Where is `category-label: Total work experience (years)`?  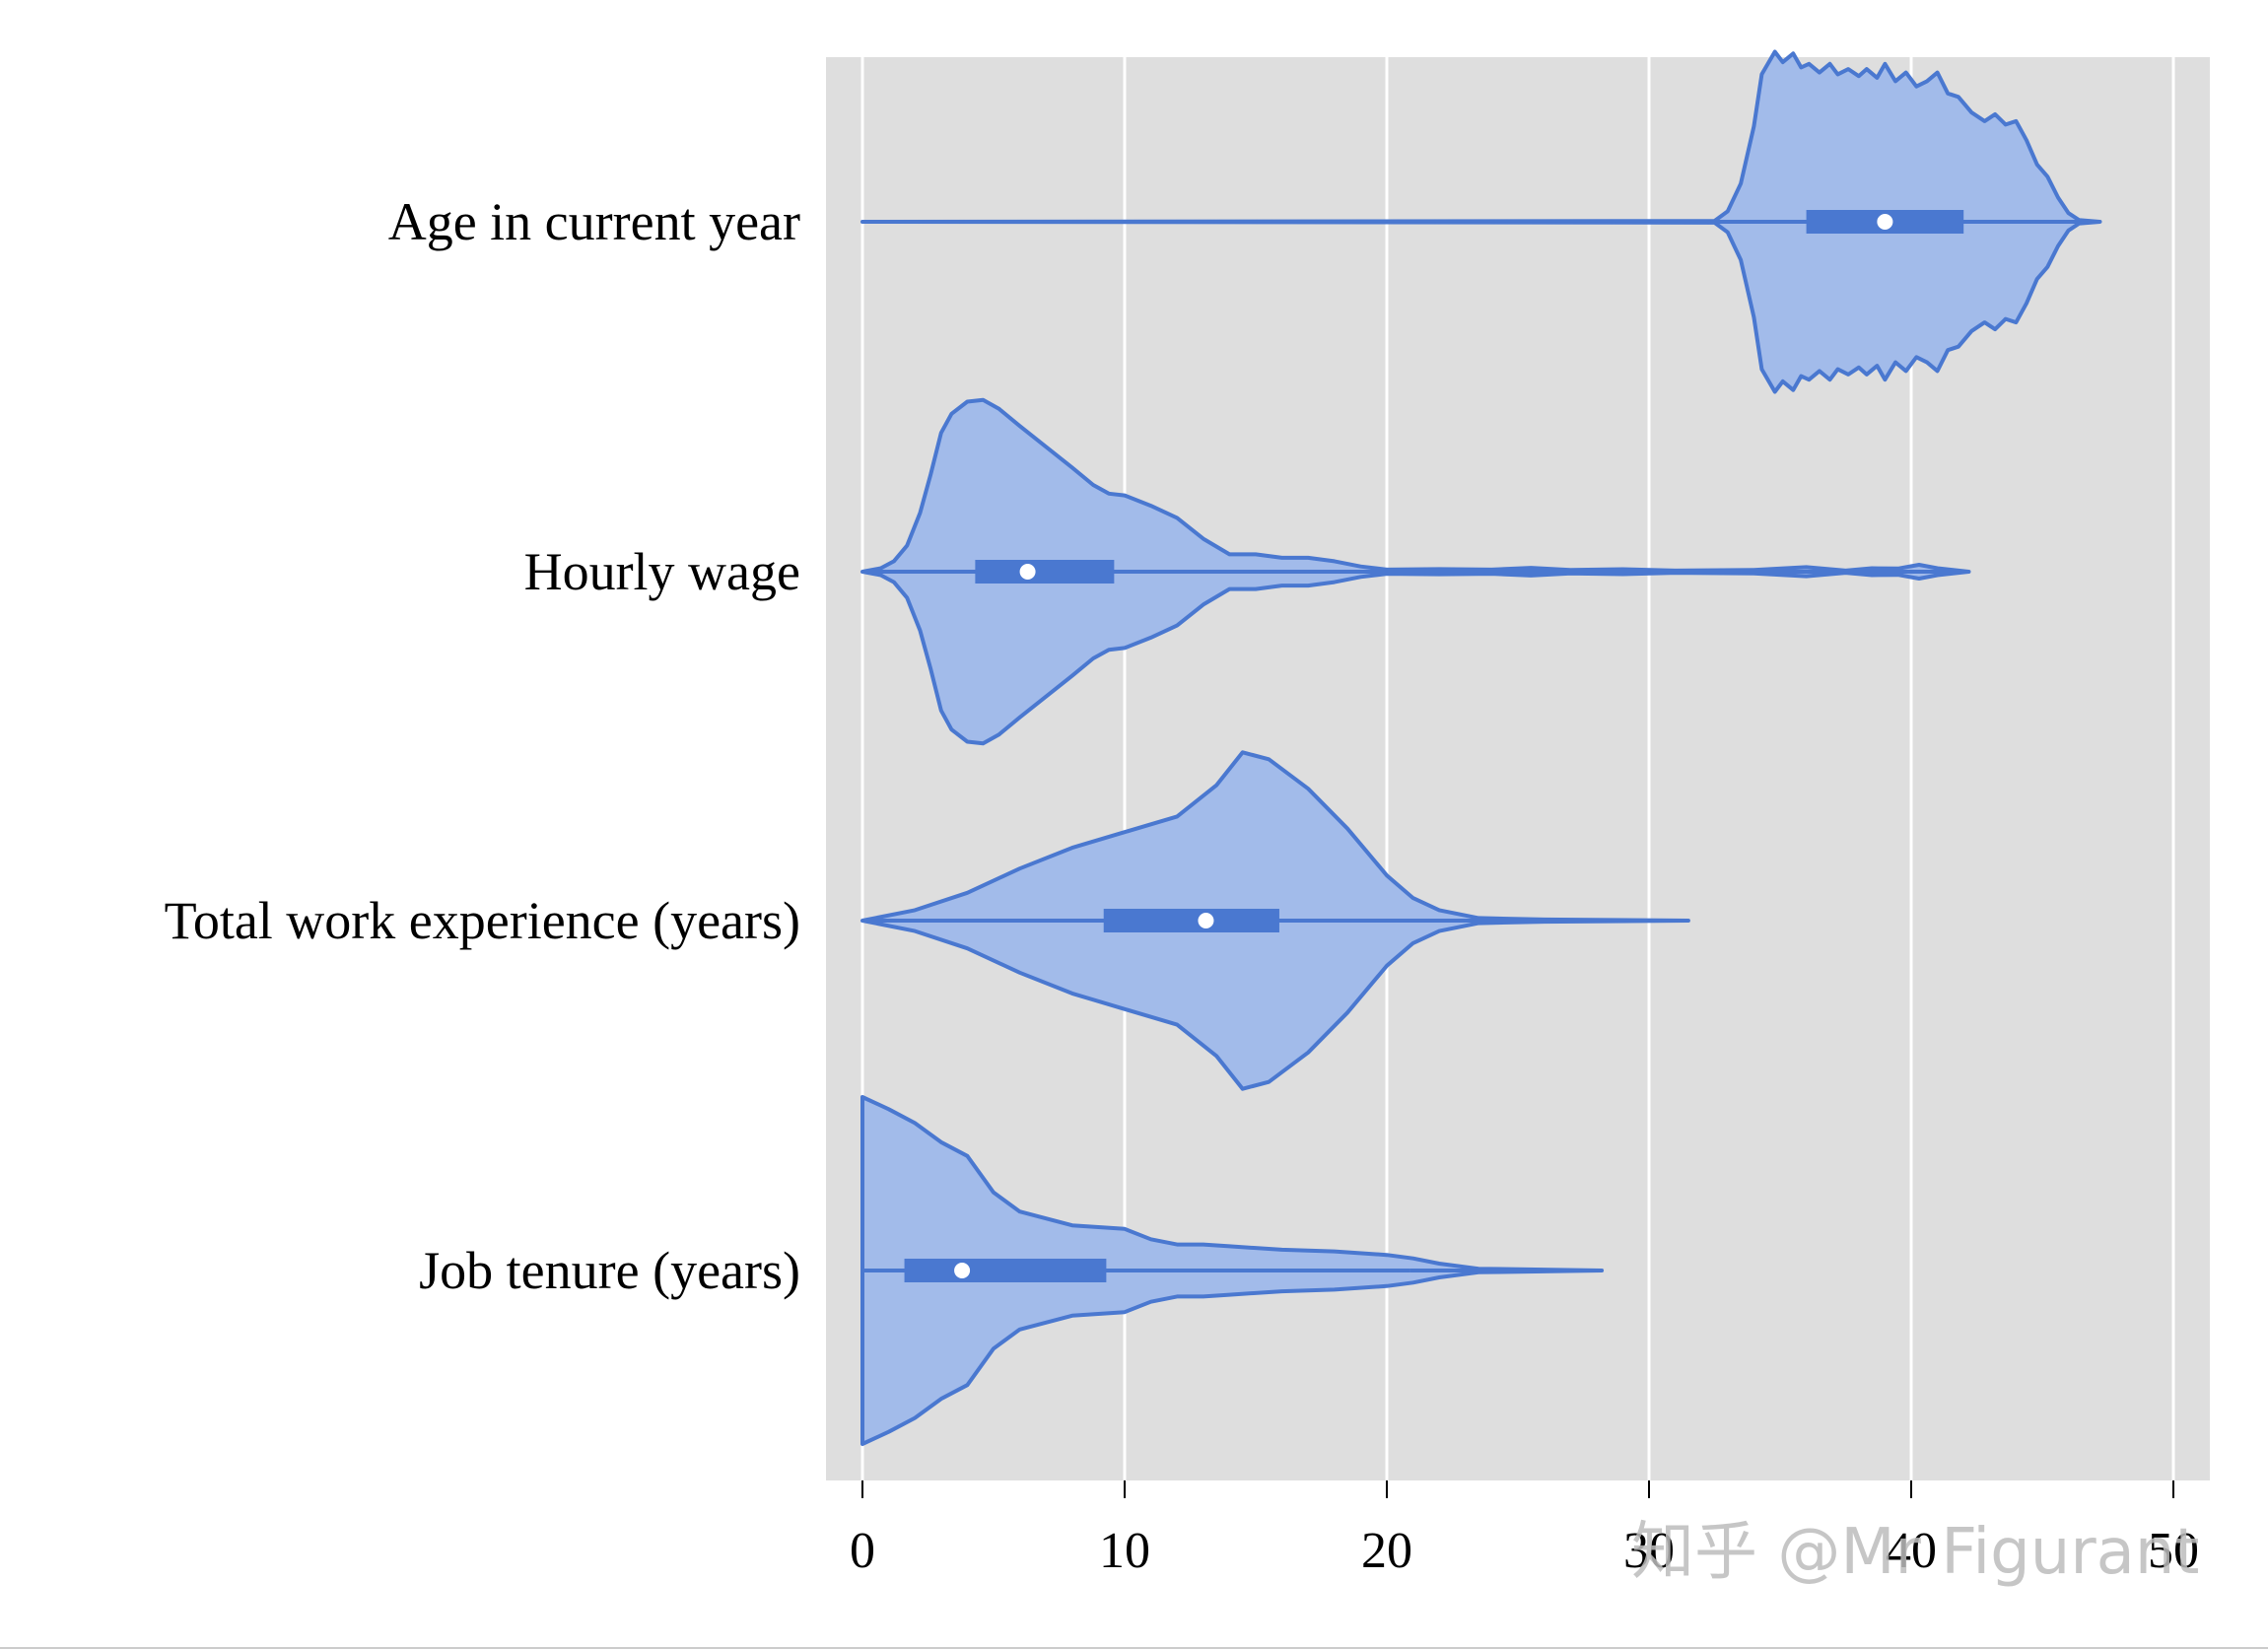
category-label: Total work experience (years) is located at coordinates (483, 920).